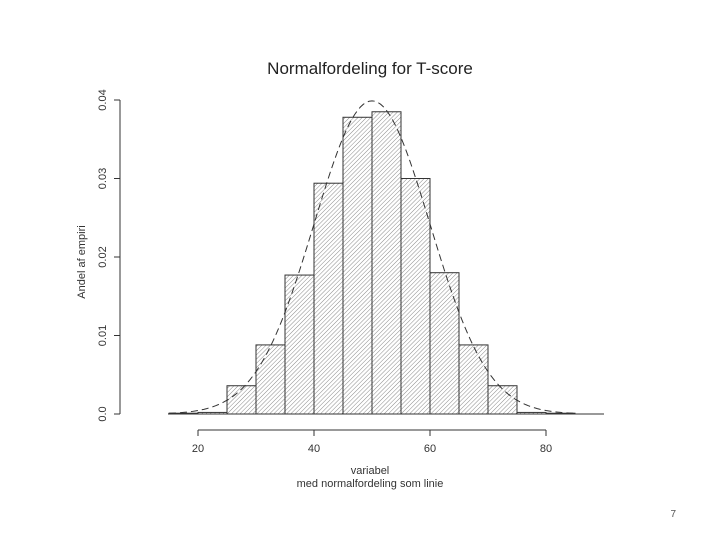 The width and height of the screenshot is (720, 540). What do you see at coordinates (314, 449) in the screenshot?
I see `x-tick-label: 40` at bounding box center [314, 449].